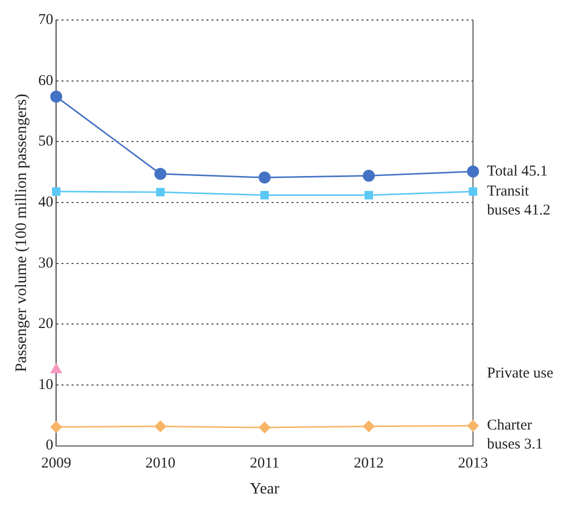 This screenshot has height=511, width=586. What do you see at coordinates (46, 202) in the screenshot?
I see `y-tick-label: 40` at bounding box center [46, 202].